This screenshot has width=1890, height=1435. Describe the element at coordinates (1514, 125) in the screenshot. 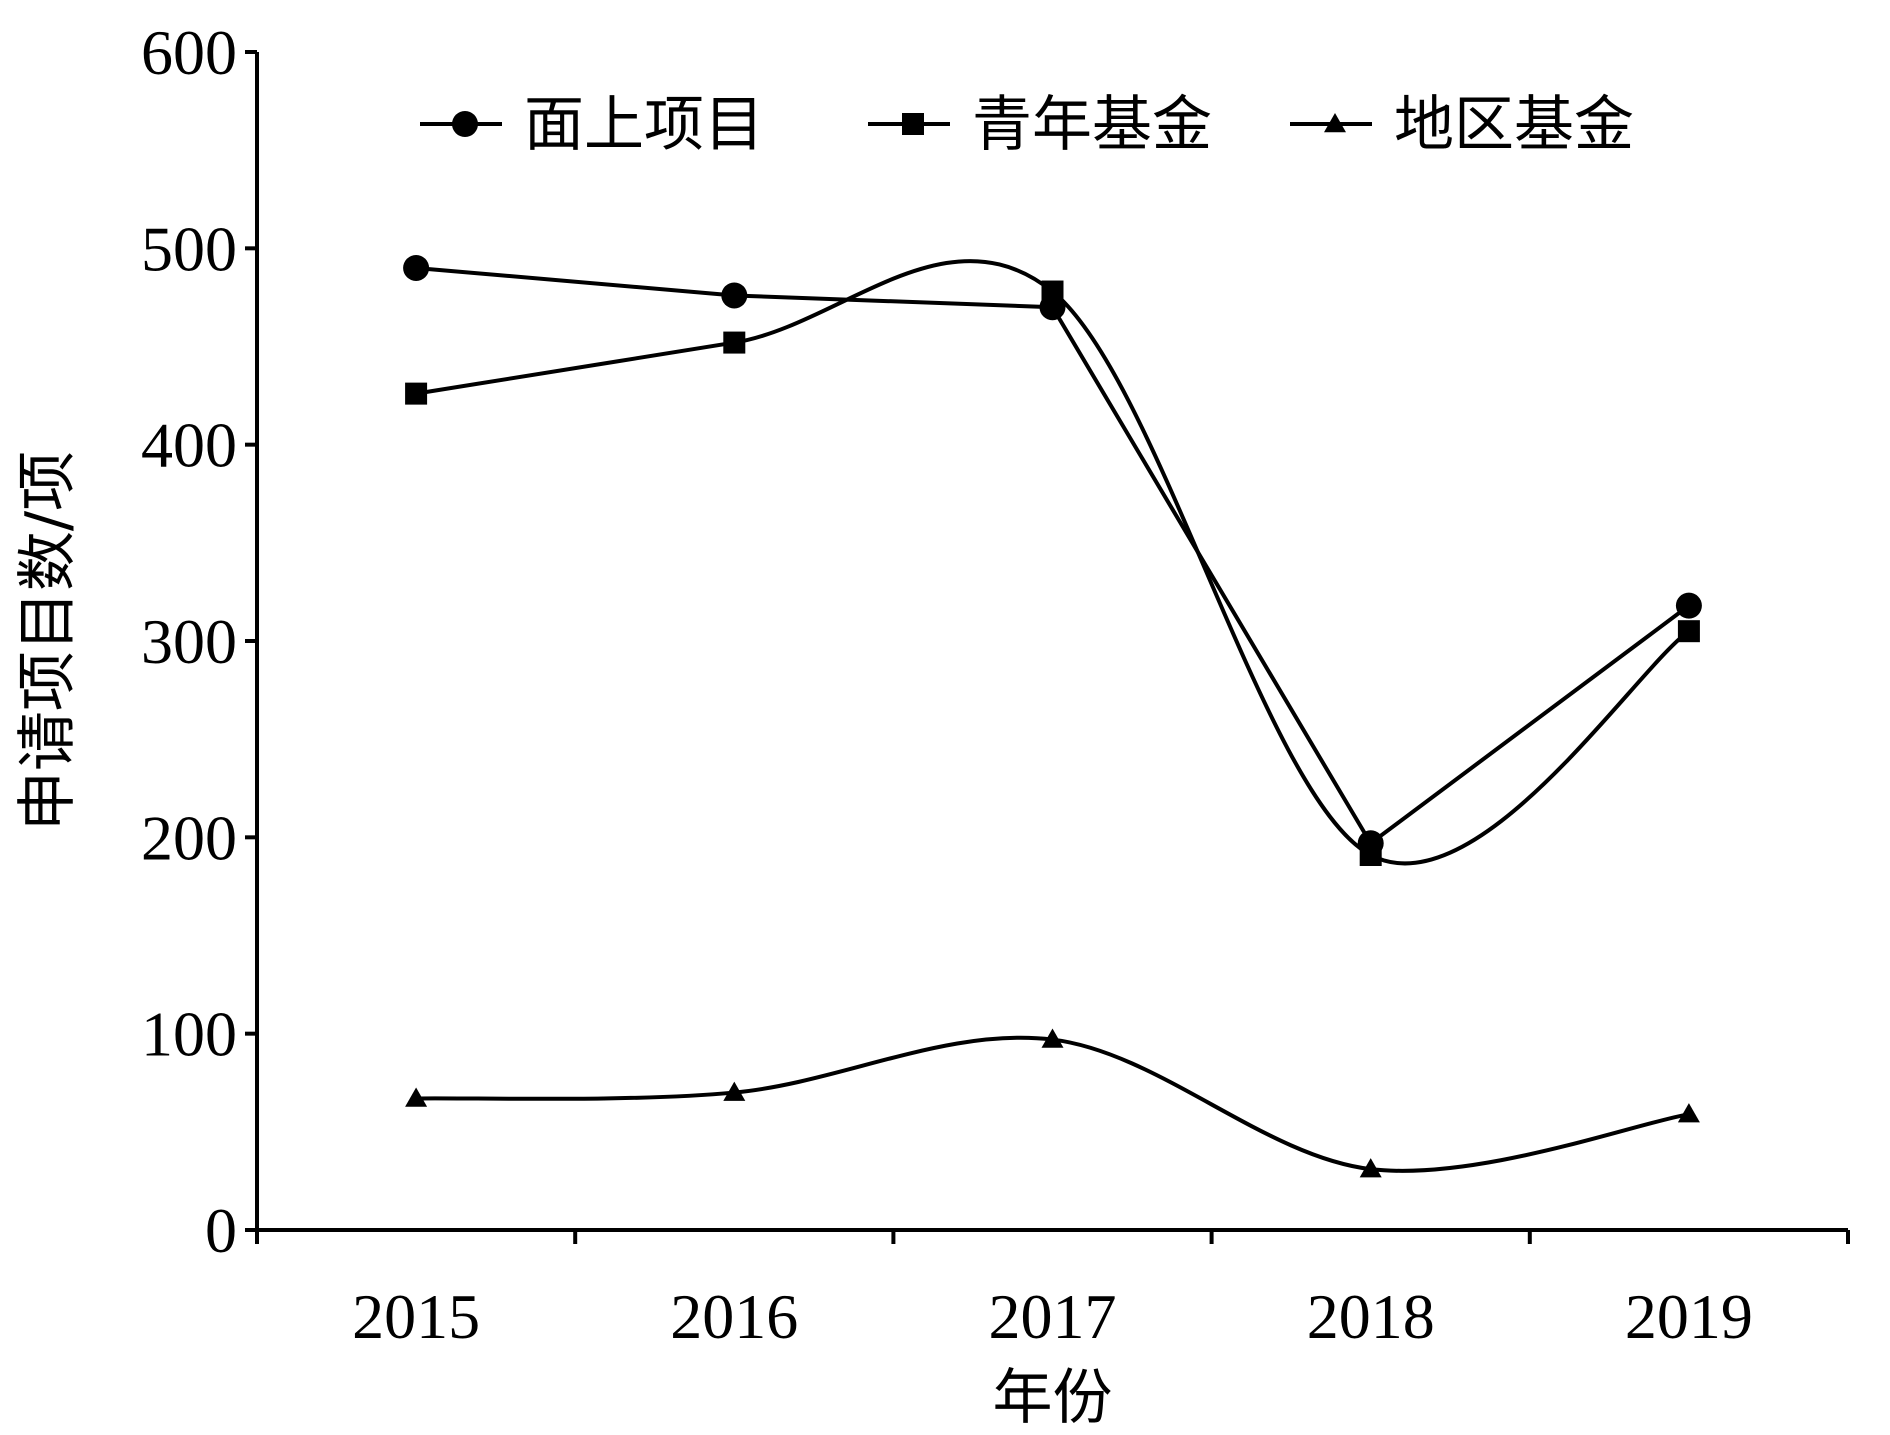

I see `legend-label: 地区基金` at that location.